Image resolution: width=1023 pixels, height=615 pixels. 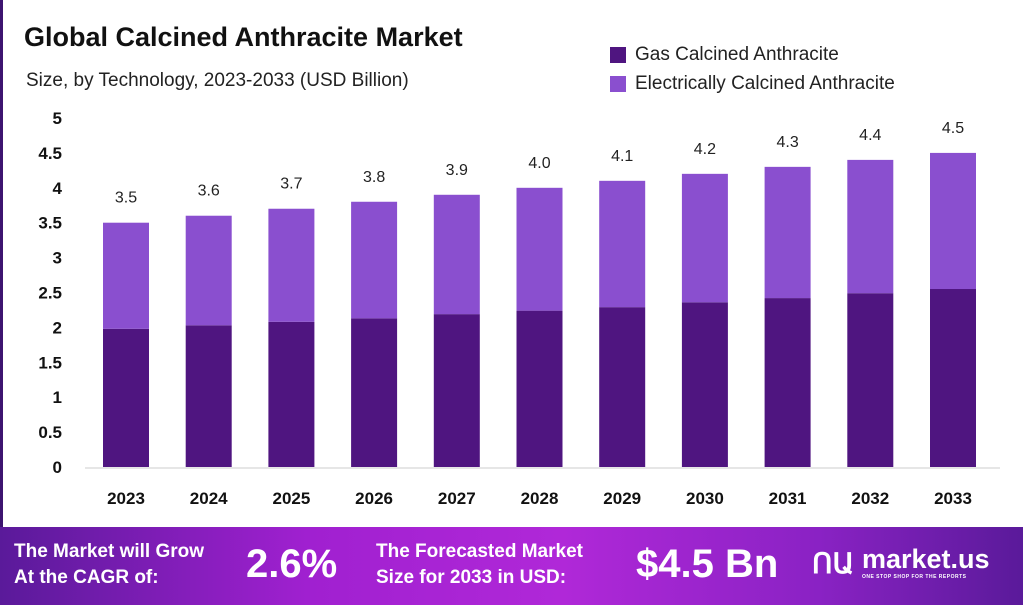 I want to click on y-tick-label: 3.5, so click(x=50, y=223).